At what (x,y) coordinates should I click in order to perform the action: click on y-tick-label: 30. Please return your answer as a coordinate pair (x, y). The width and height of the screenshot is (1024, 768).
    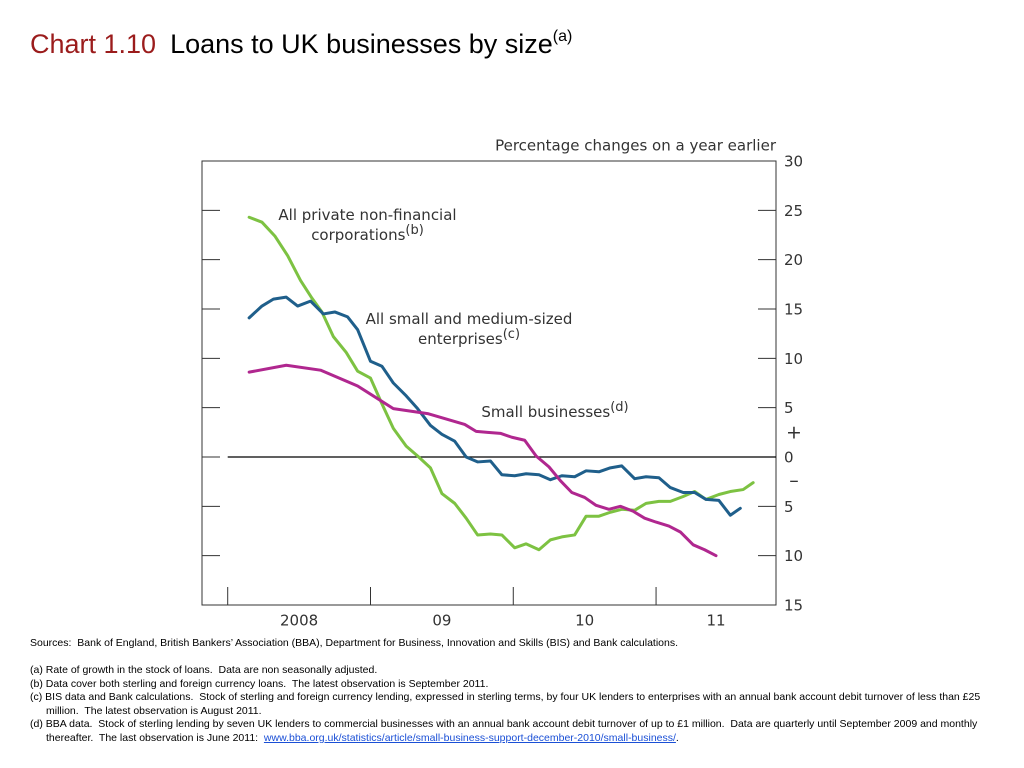
    Looking at the image, I should click on (793, 162).